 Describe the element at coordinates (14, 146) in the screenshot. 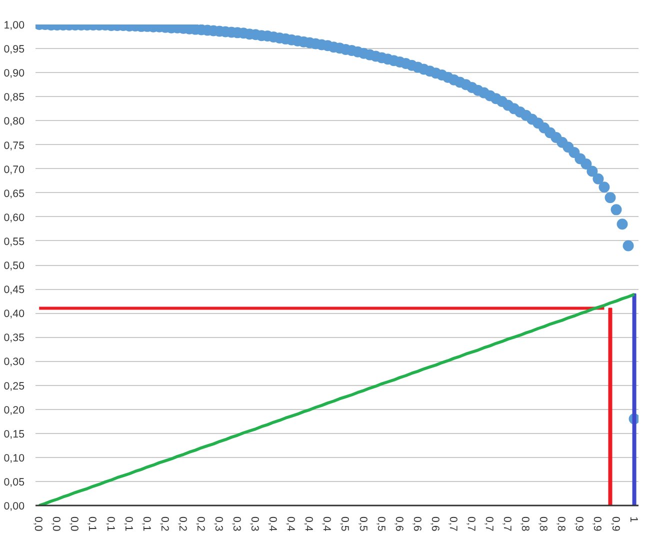

I see `y-tick-label: 0,75` at that location.